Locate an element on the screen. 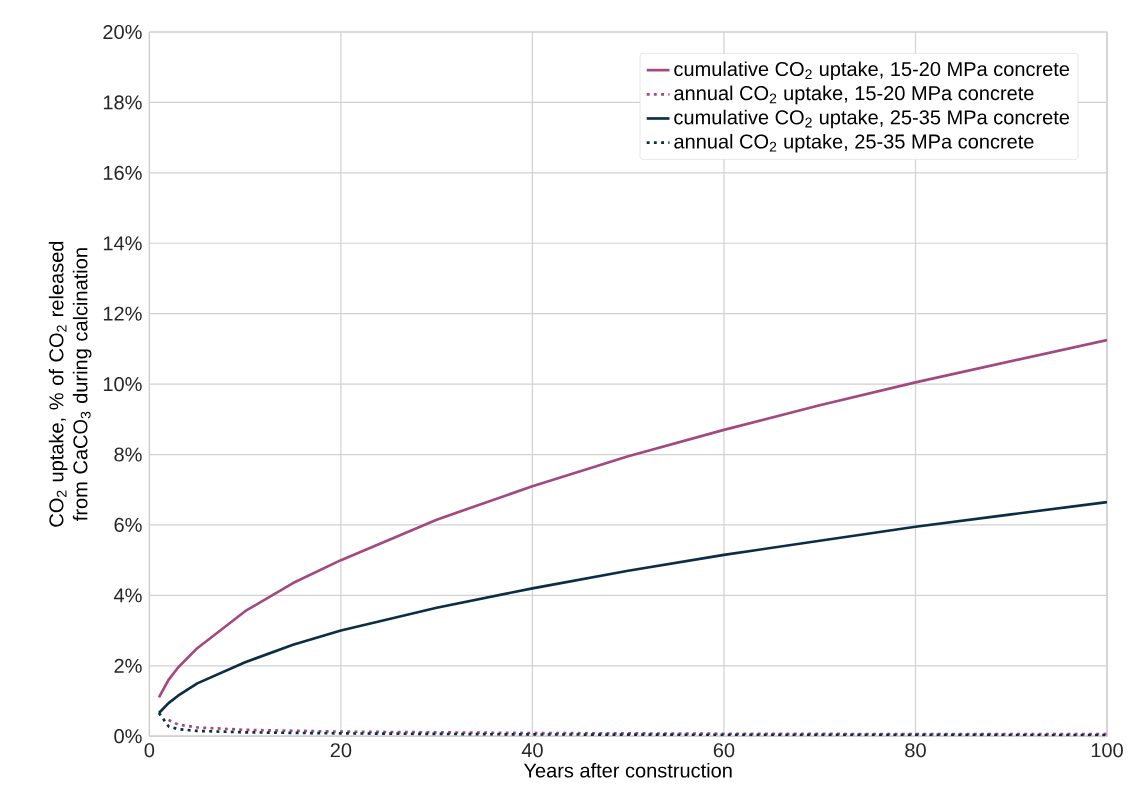  y-tick-label: 10% is located at coordinates (122, 384).